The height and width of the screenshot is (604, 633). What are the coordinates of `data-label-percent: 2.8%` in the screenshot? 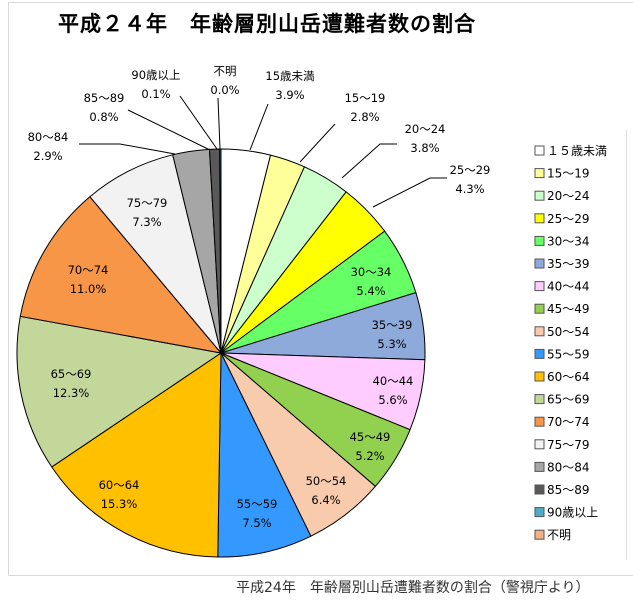 It's located at (364, 117).